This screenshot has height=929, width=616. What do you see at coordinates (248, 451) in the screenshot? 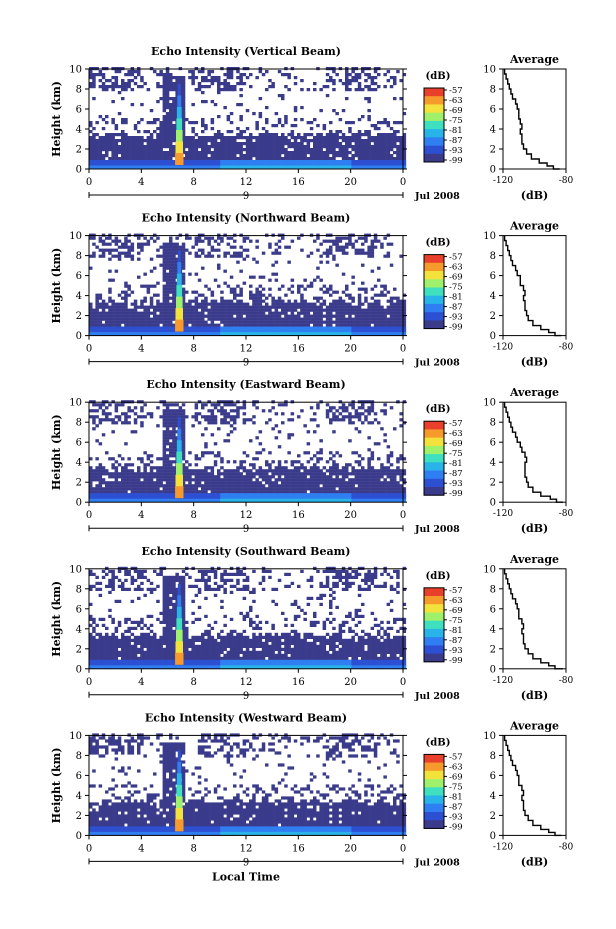
I see `echo-heatmap` at bounding box center [248, 451].